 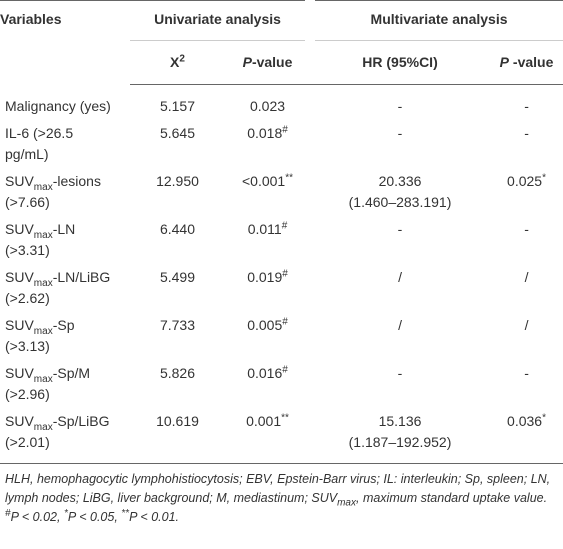 What do you see at coordinates (281, 144) in the screenshot?
I see `table-row: IL-6 (>26.5 pg/mL) 5.645 0.018# - -` at bounding box center [281, 144].